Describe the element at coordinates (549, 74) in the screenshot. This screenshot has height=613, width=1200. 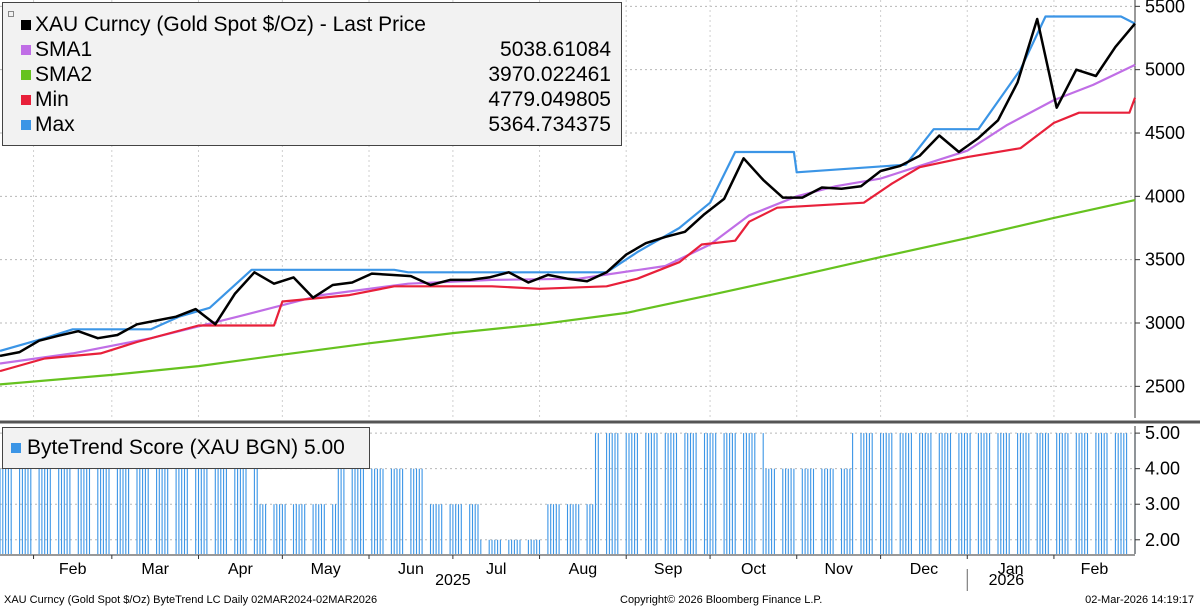
I see `legend-value-sma2: 3970.022461` at that location.